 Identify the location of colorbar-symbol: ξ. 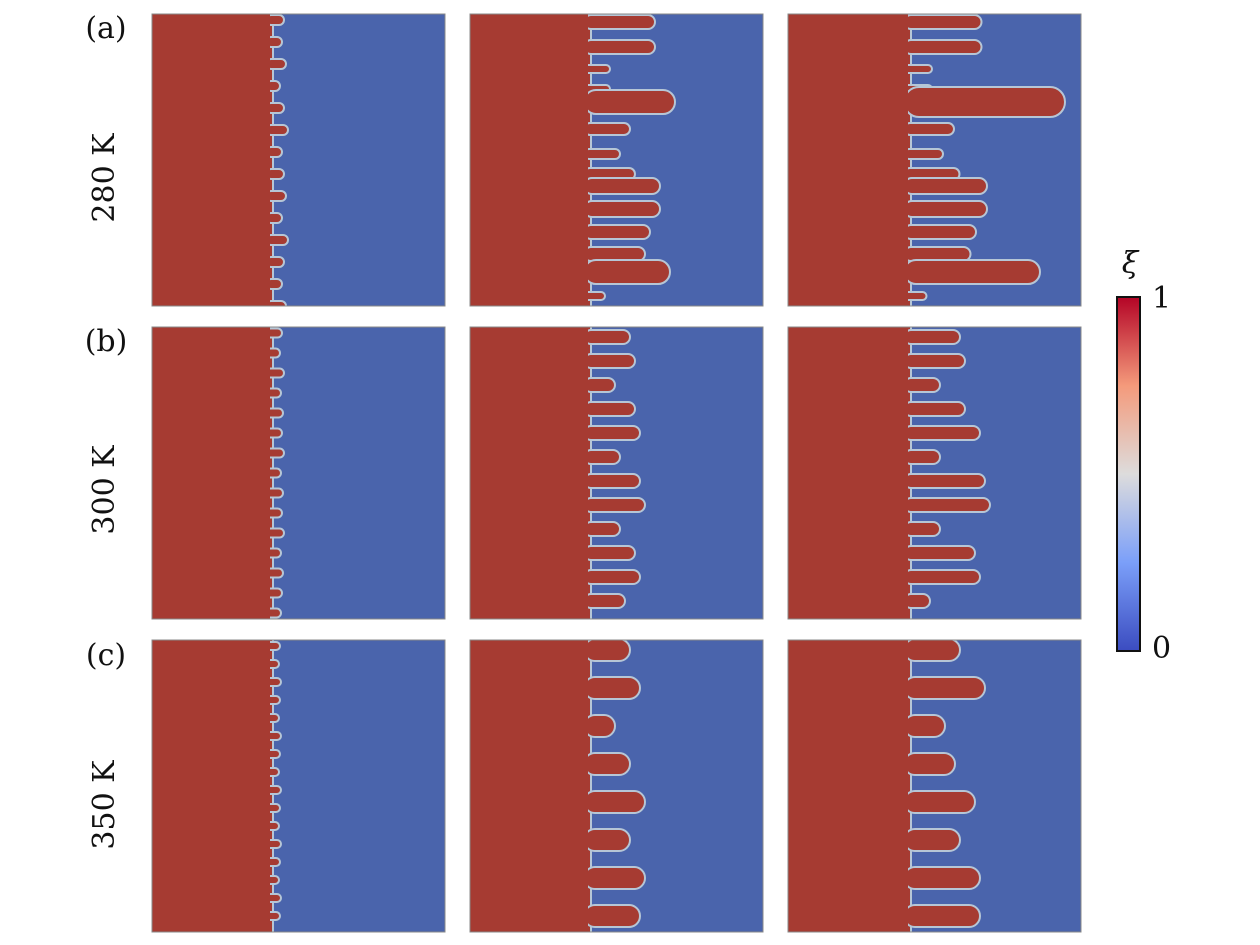
(1131, 263).